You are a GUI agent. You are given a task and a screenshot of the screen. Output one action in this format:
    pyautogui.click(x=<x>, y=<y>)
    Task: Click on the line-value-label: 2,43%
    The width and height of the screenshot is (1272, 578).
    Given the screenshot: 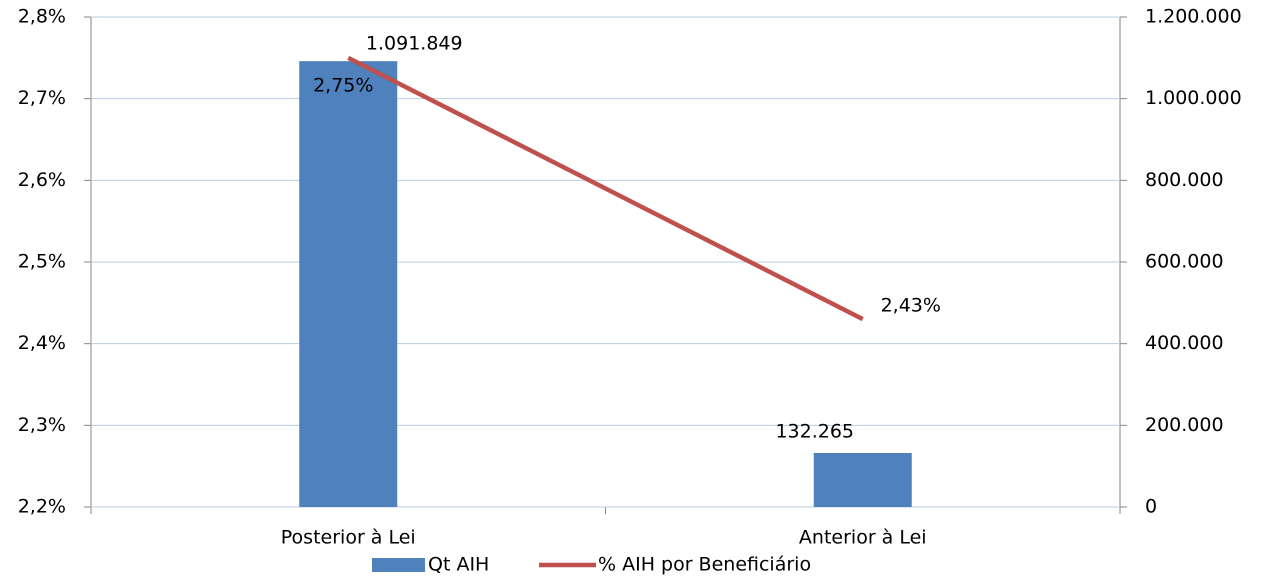 What is the action you would take?
    pyautogui.click(x=911, y=306)
    